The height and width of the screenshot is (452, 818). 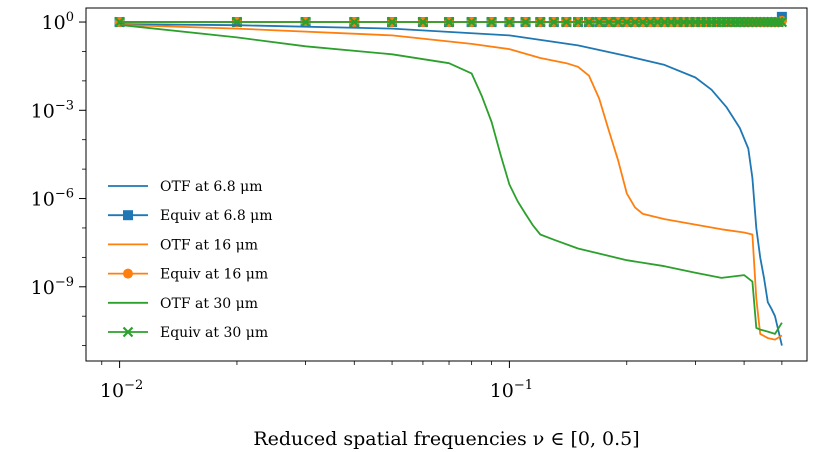 What do you see at coordinates (214, 275) in the screenshot?
I see `legend-label-equiv-at-16-m: Equiv at 16 μm` at bounding box center [214, 275].